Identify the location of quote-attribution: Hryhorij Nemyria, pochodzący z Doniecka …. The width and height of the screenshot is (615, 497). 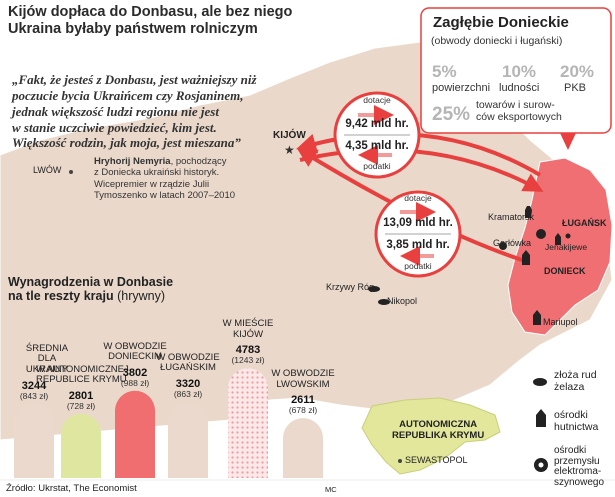
(165, 179).